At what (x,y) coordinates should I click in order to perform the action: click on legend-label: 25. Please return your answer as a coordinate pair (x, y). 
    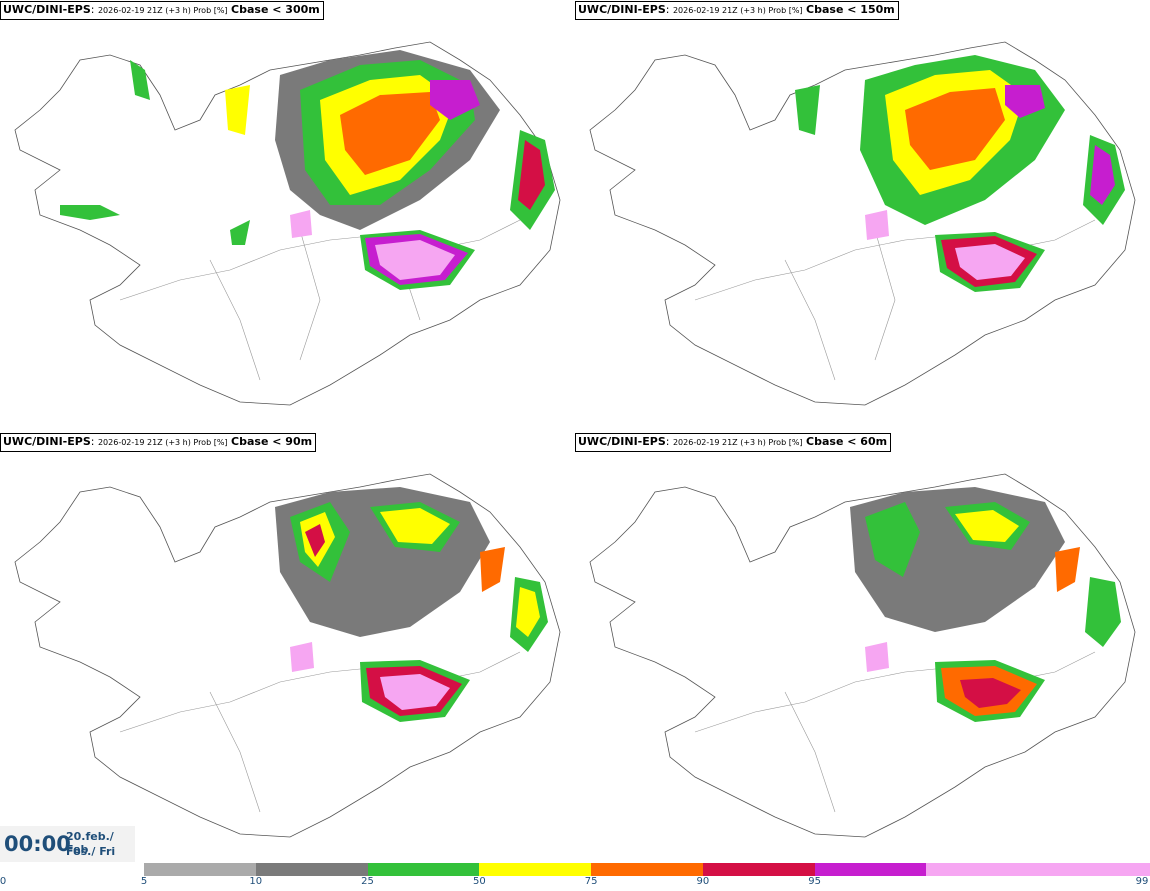
    Looking at the image, I should click on (367, 881).